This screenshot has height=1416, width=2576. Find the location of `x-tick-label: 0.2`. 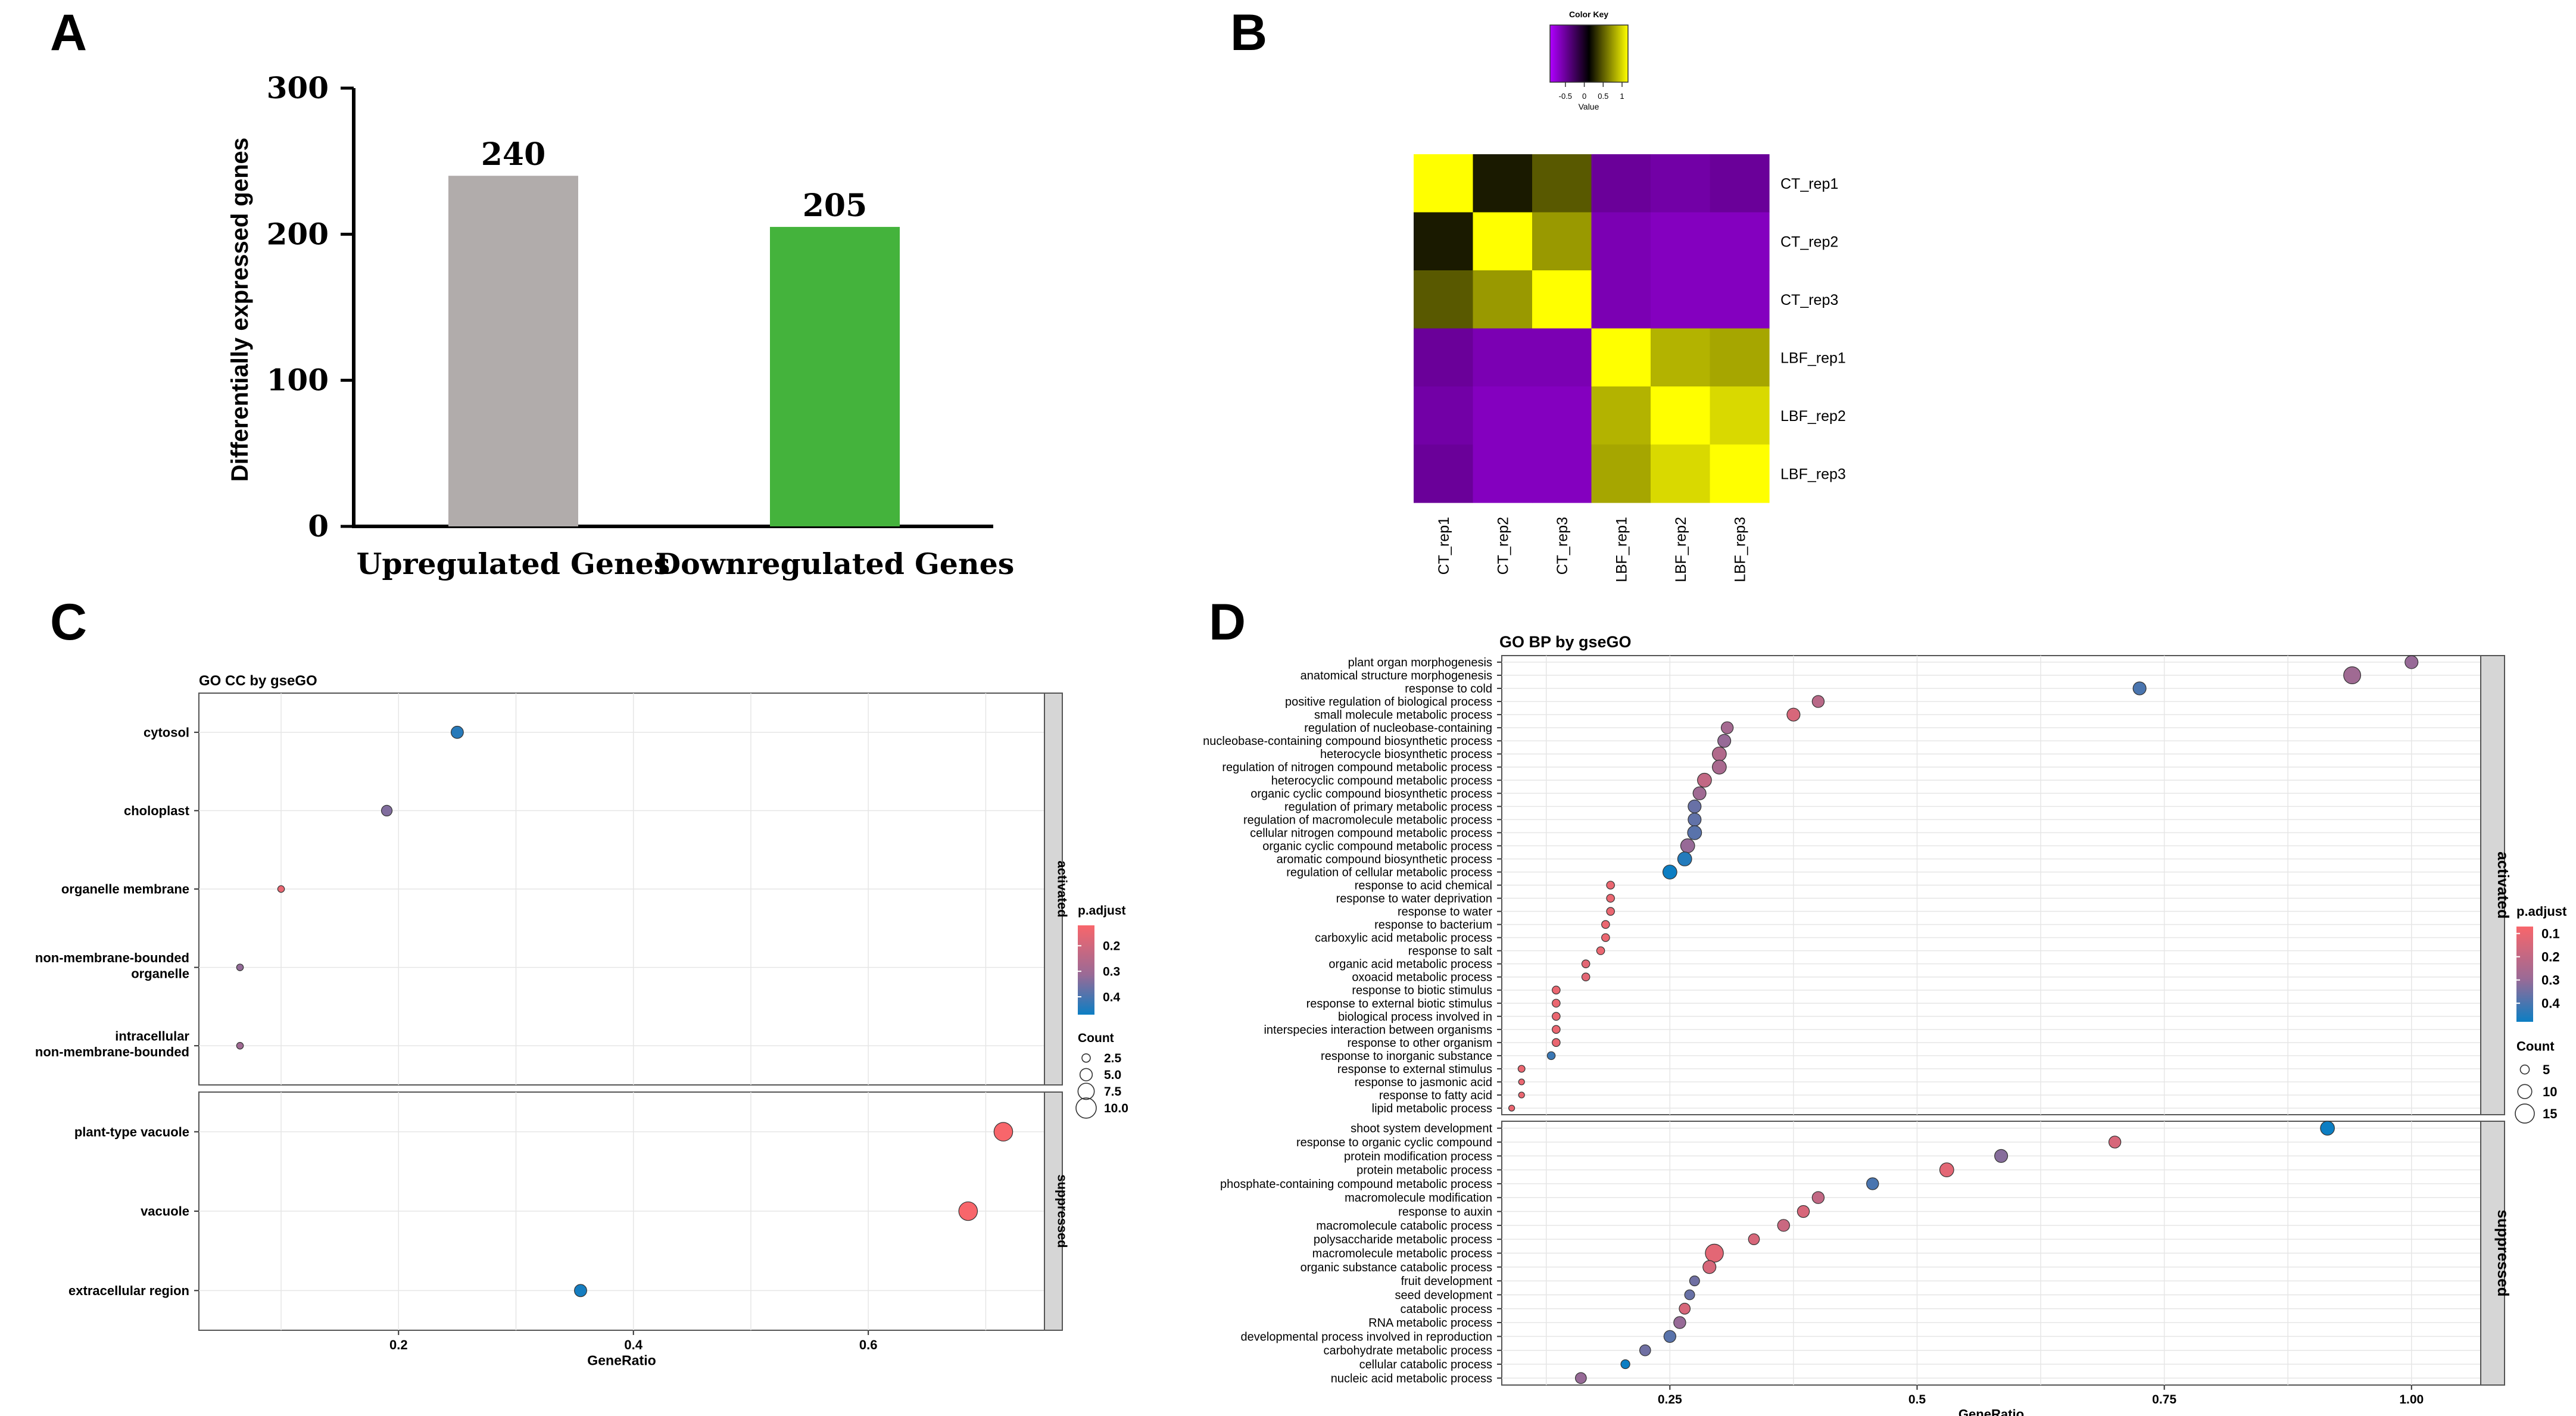

x-tick-label: 0.2 is located at coordinates (398, 1345).